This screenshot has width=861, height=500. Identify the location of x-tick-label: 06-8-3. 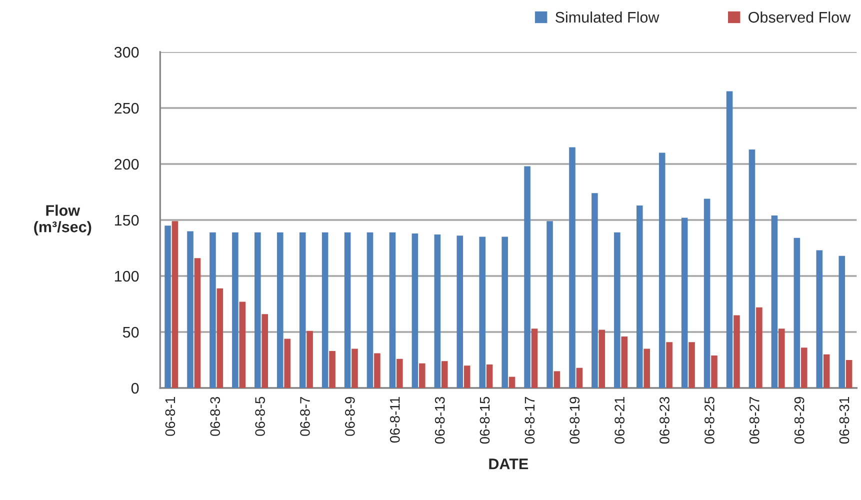
(215, 416).